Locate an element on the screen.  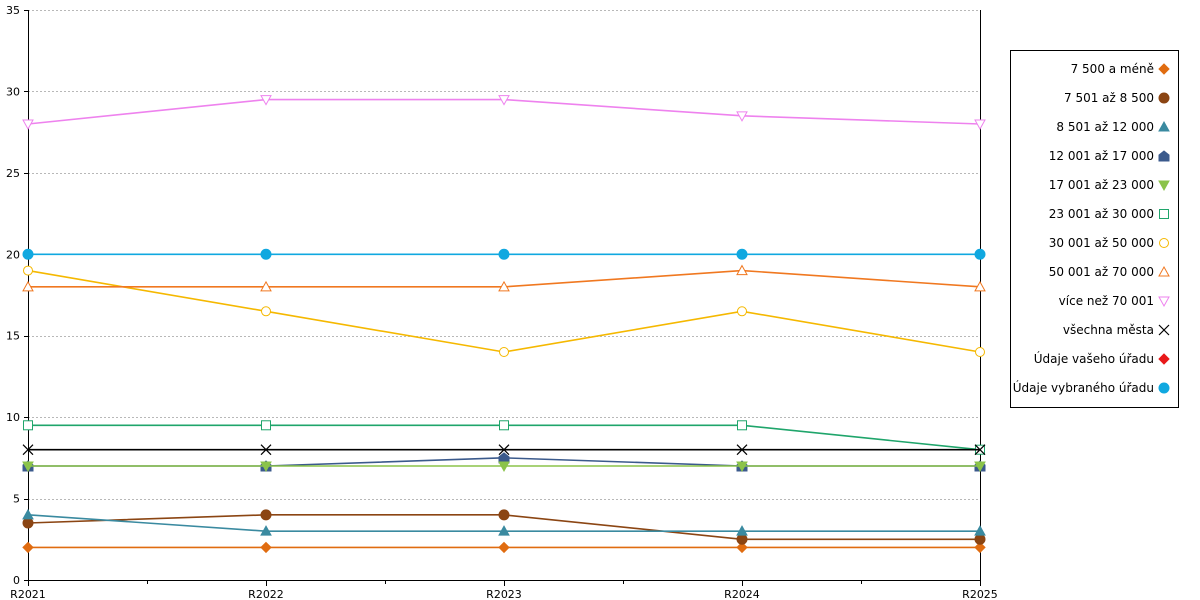
legend-label: 7 501 až 8 500 is located at coordinates (1109, 98).